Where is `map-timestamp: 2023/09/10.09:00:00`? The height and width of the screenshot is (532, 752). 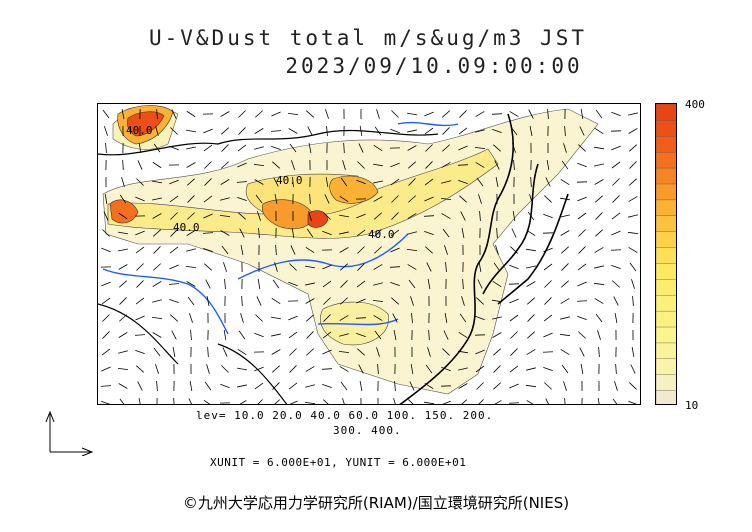
map-timestamp: 2023/09/10.09:00:00 is located at coordinates (434, 66).